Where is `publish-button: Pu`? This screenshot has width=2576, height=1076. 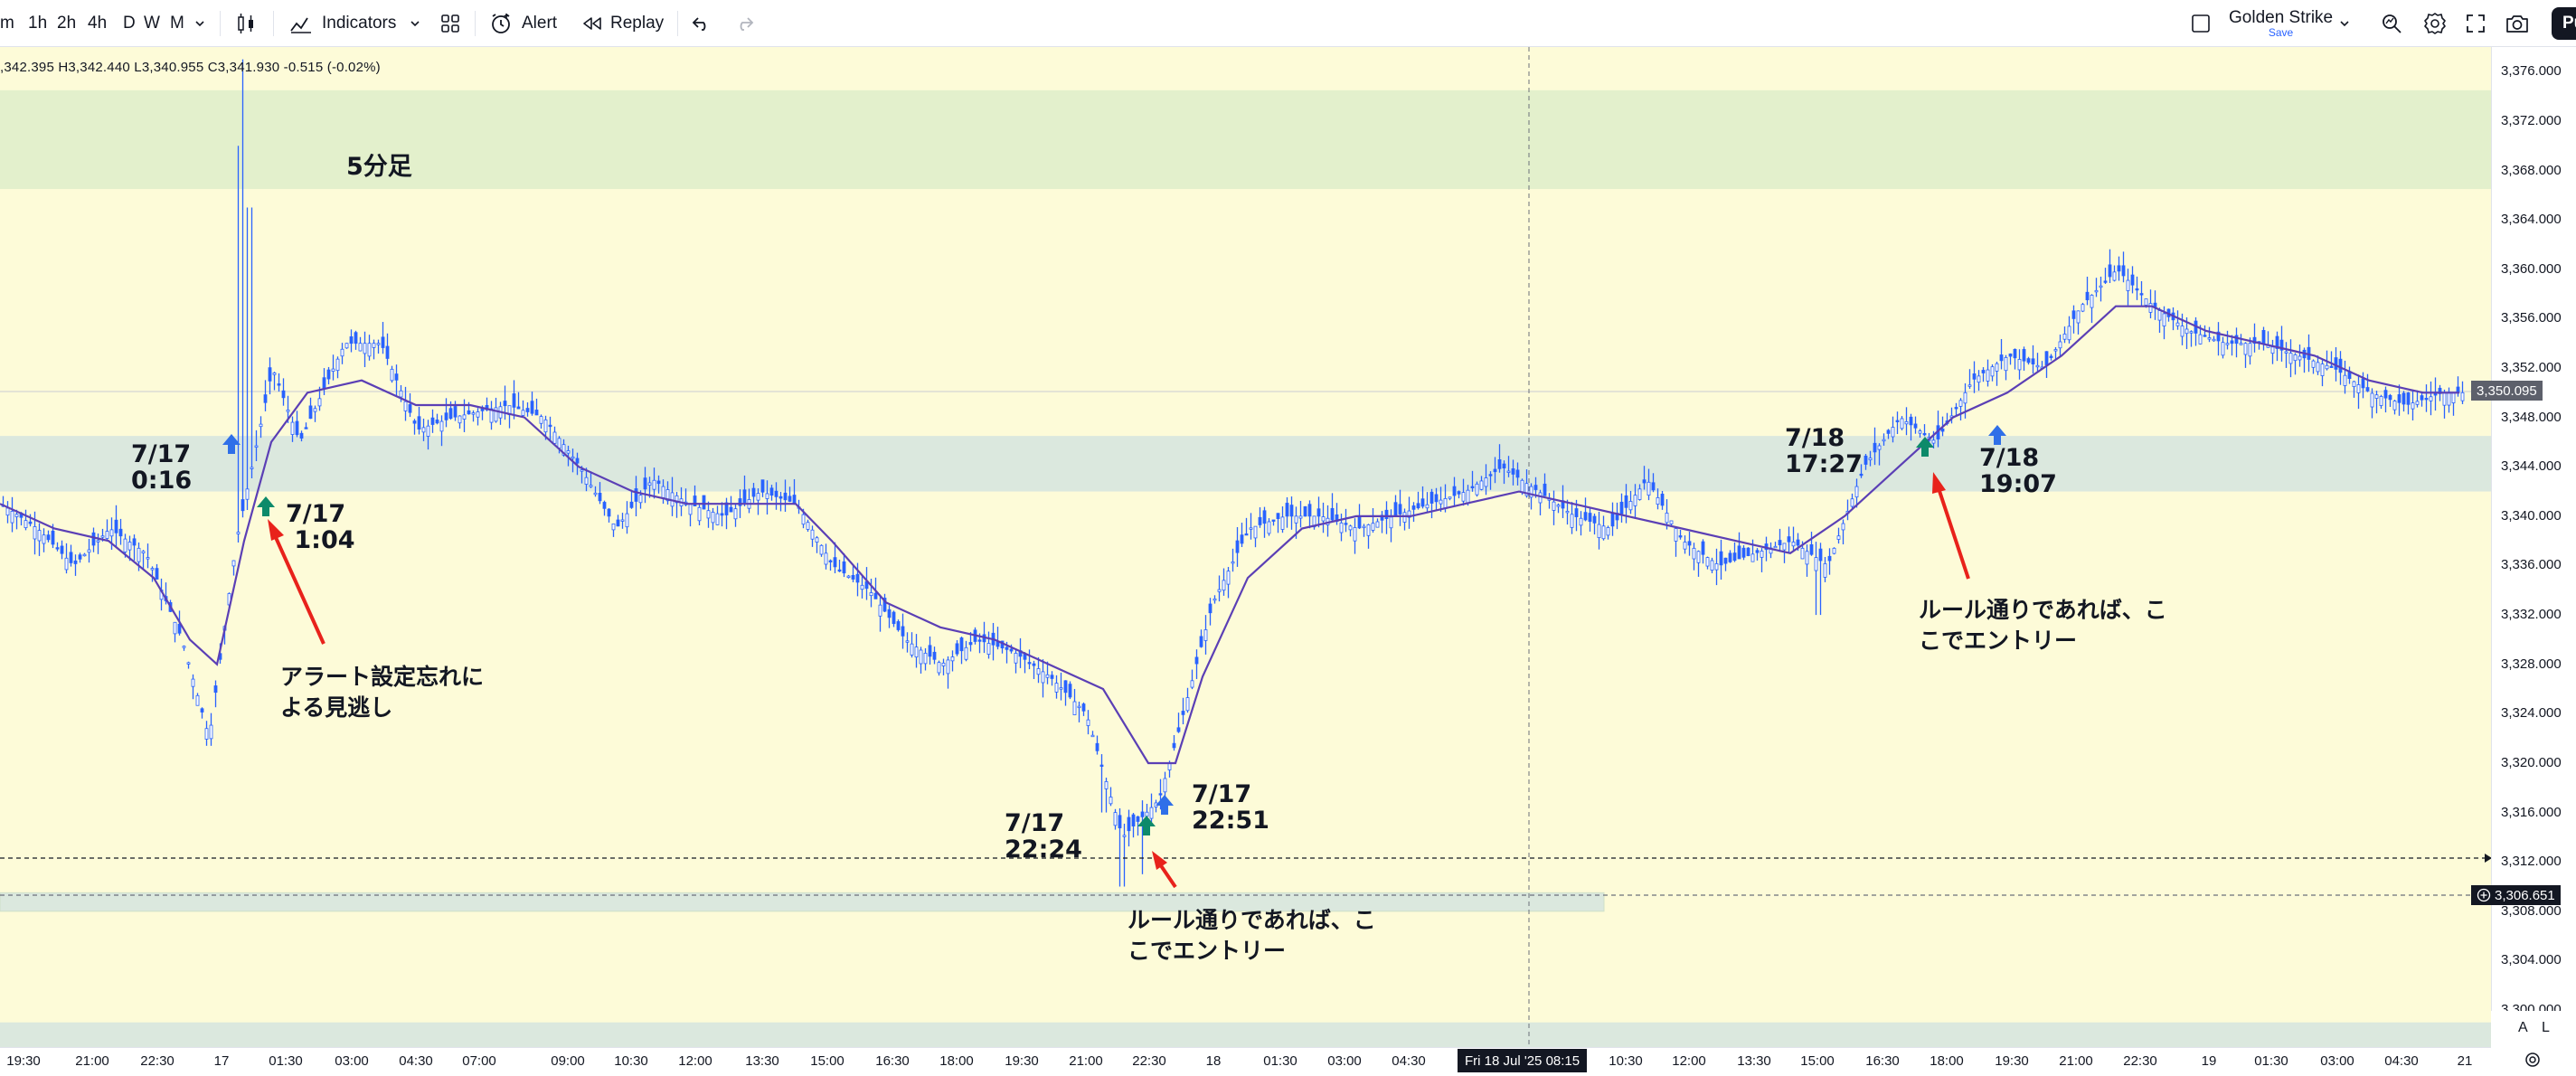 publish-button: Pu is located at coordinates (2564, 23).